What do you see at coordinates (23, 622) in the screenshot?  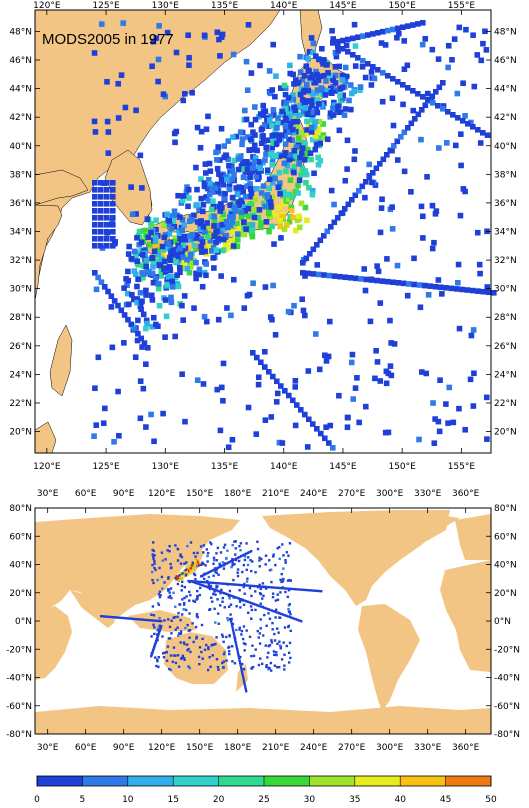 I see `lat-tick-label: 0°N` at bounding box center [23, 622].